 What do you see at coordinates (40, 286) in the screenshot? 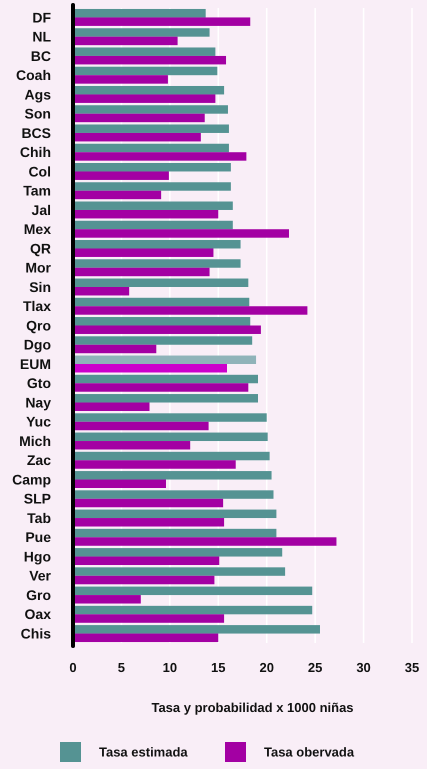
I see `y-tick-label: Sin` at bounding box center [40, 286].